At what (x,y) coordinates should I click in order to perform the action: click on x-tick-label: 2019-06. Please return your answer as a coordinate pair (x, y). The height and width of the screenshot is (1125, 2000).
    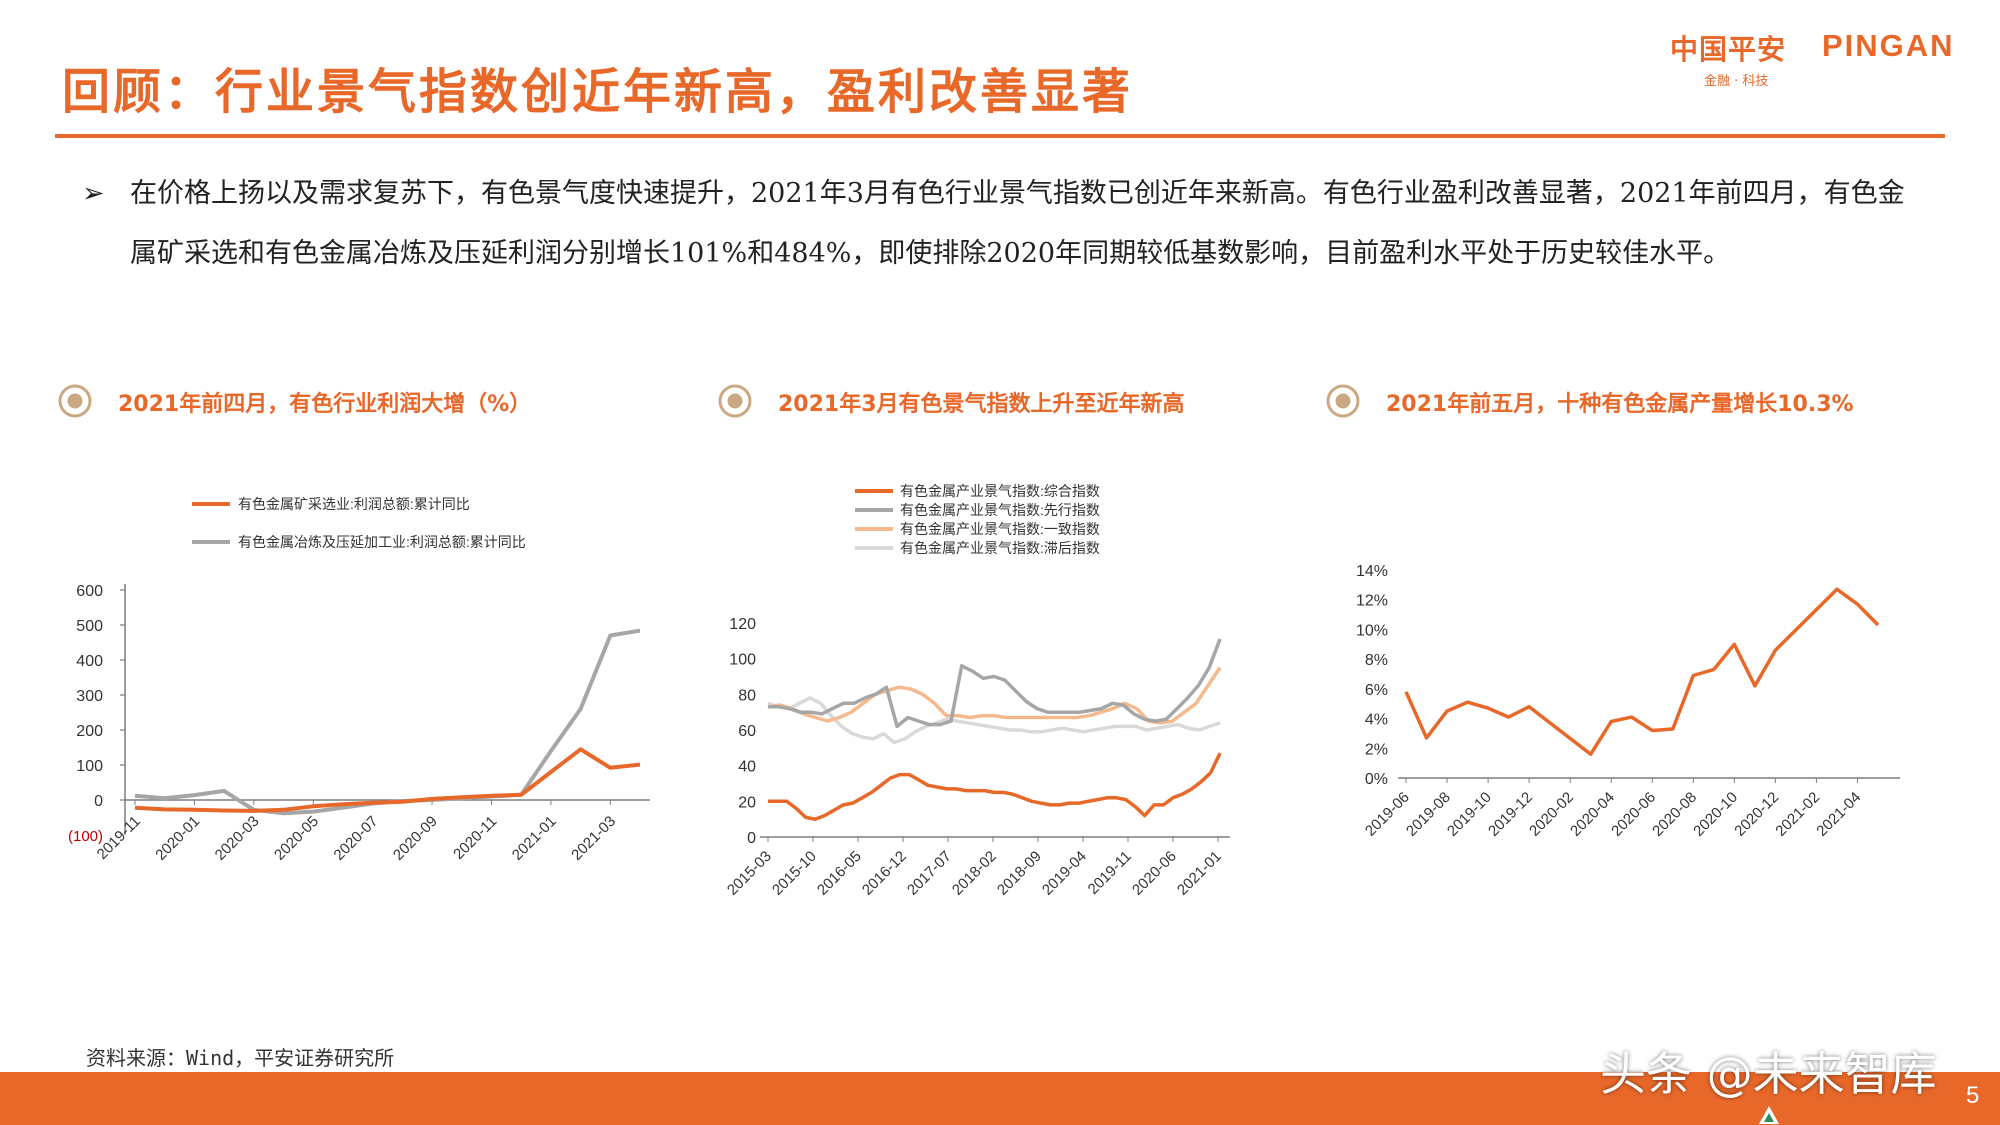
    Looking at the image, I should click on (1387, 814).